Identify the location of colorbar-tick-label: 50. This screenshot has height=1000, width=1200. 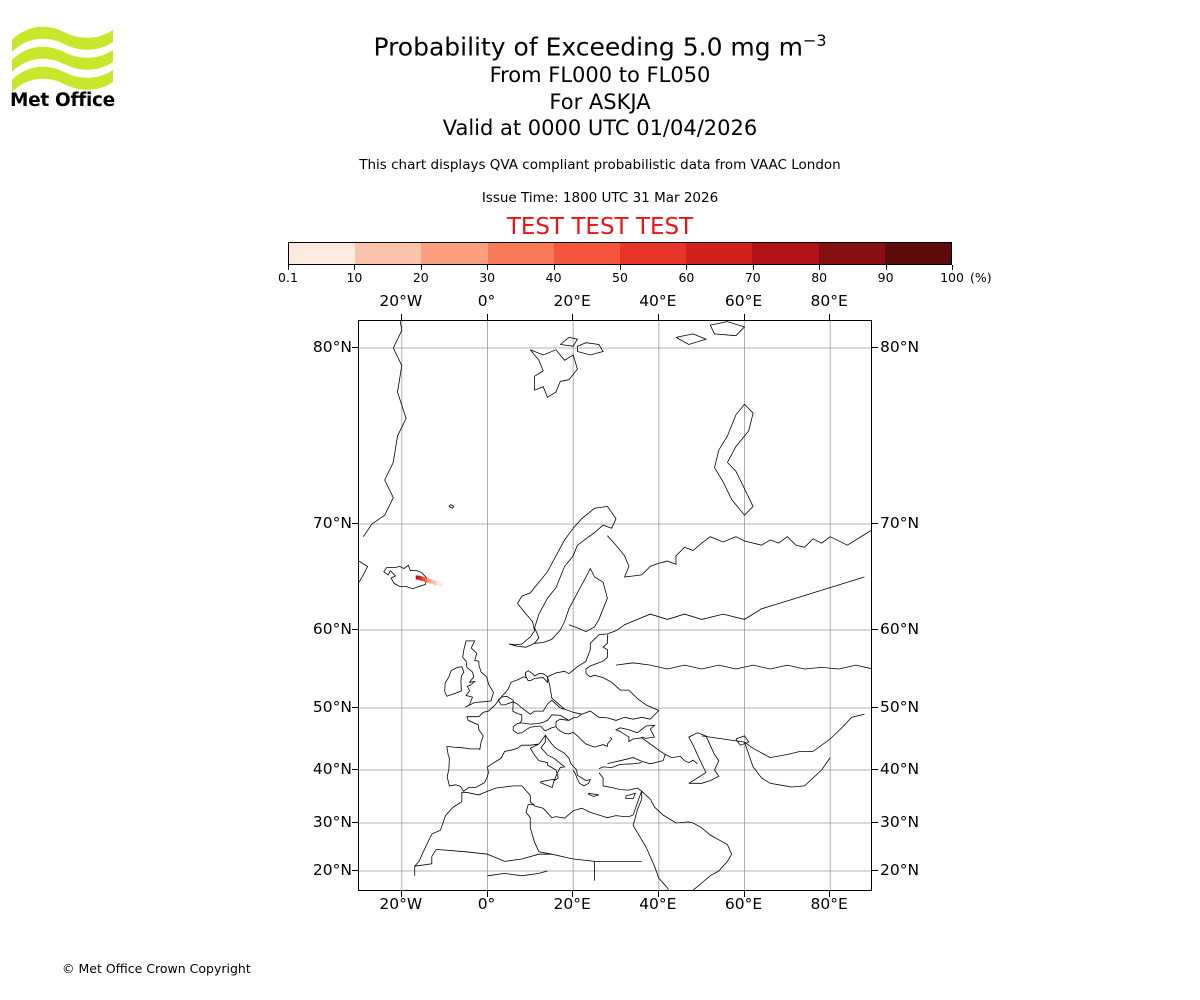
(620, 277).